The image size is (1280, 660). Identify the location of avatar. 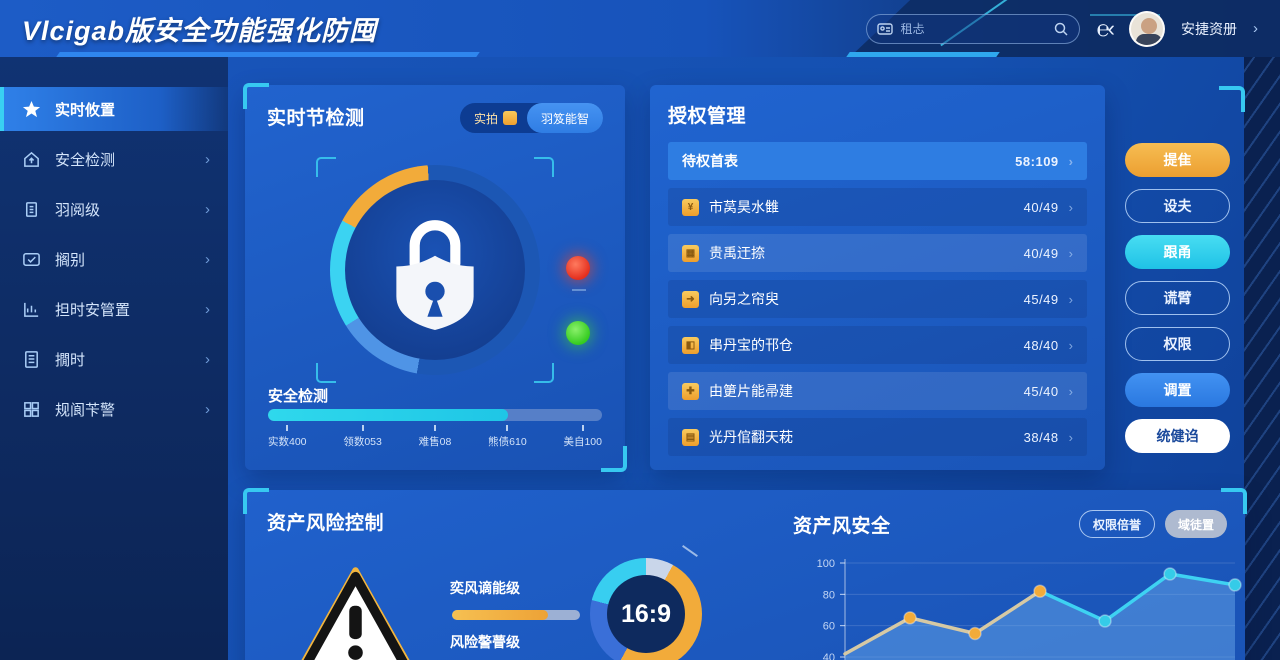
(1147, 28).